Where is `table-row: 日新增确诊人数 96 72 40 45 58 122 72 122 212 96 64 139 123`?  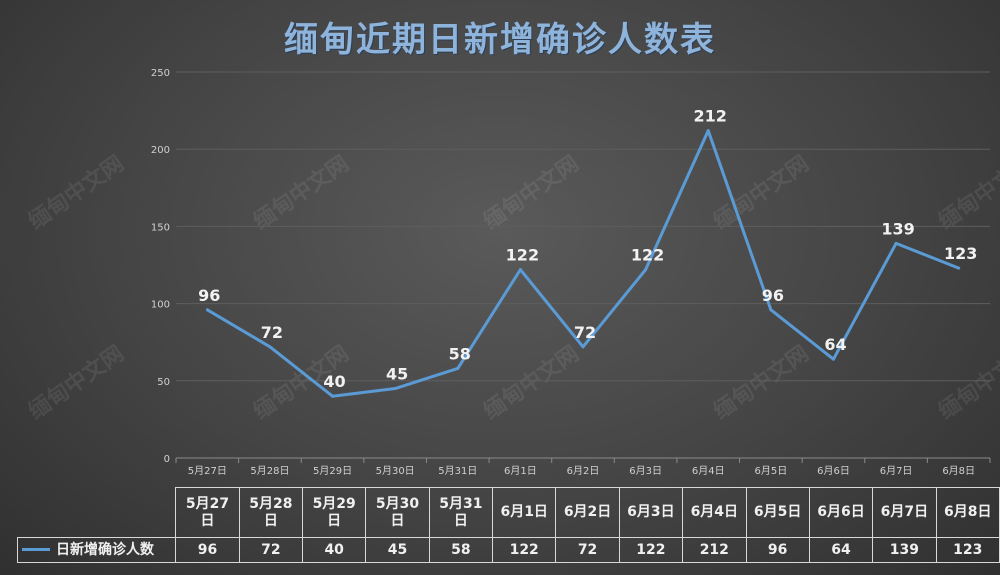 table-row: 日新增确诊人数 96 72 40 45 58 122 72 122 212 96 64 139 123 is located at coordinates (508, 550).